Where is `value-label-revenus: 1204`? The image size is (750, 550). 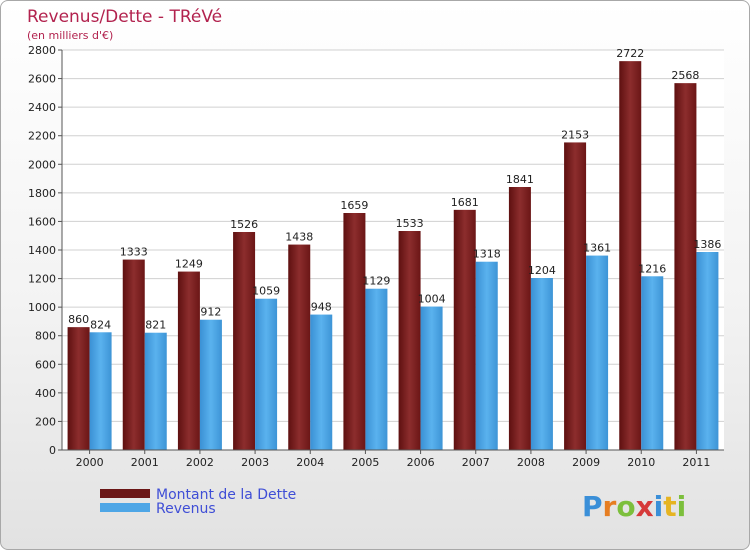
value-label-revenus: 1204 is located at coordinates (542, 270).